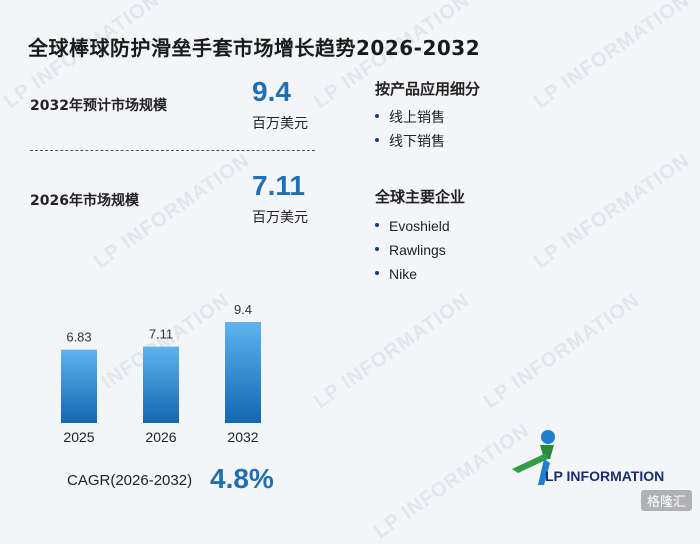 This screenshot has width=700, height=544. I want to click on data-label: 6.83, so click(78, 337).